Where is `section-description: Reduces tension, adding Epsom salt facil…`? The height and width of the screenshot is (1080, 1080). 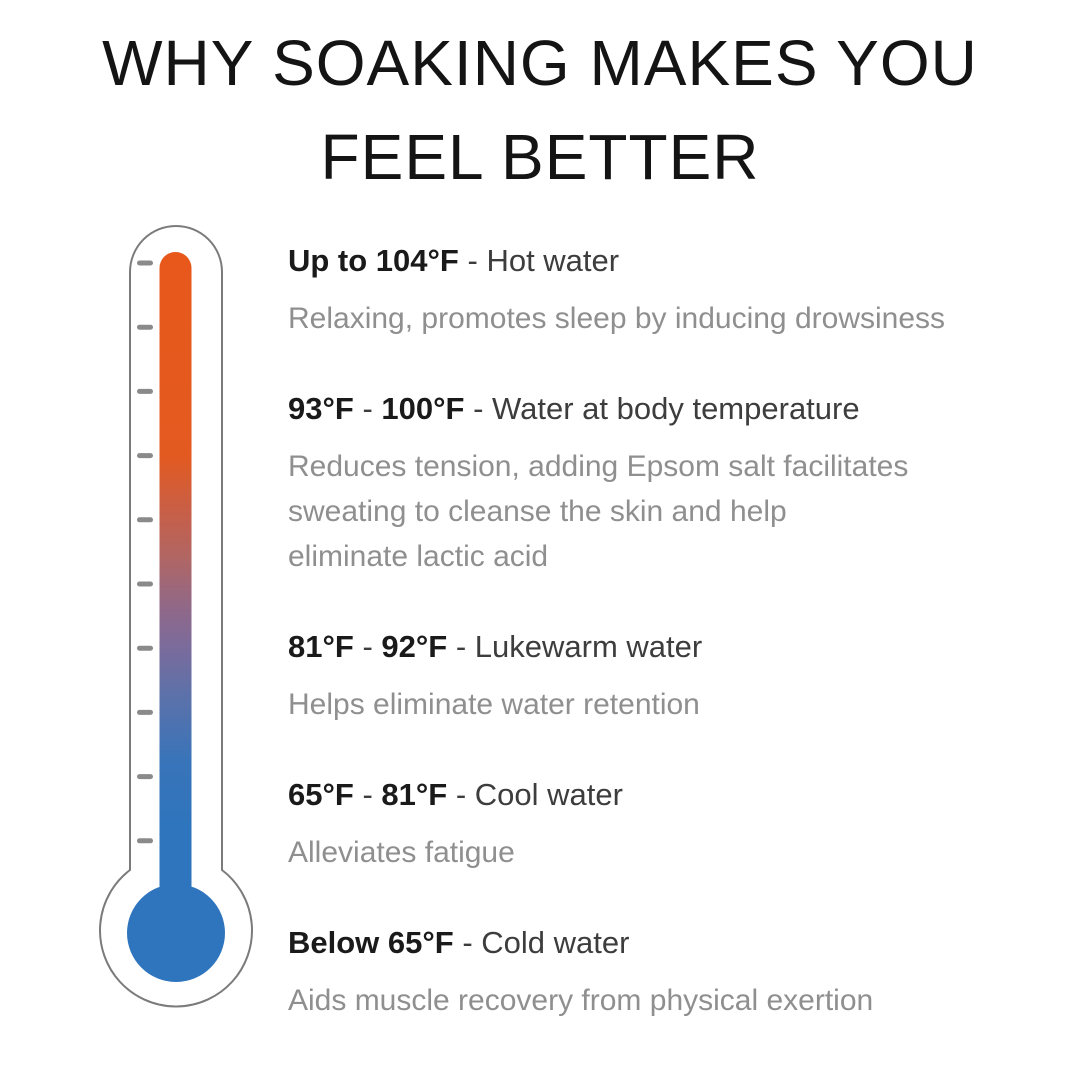 section-description: Reduces tension, adding Epsom salt facil… is located at coordinates (643, 511).